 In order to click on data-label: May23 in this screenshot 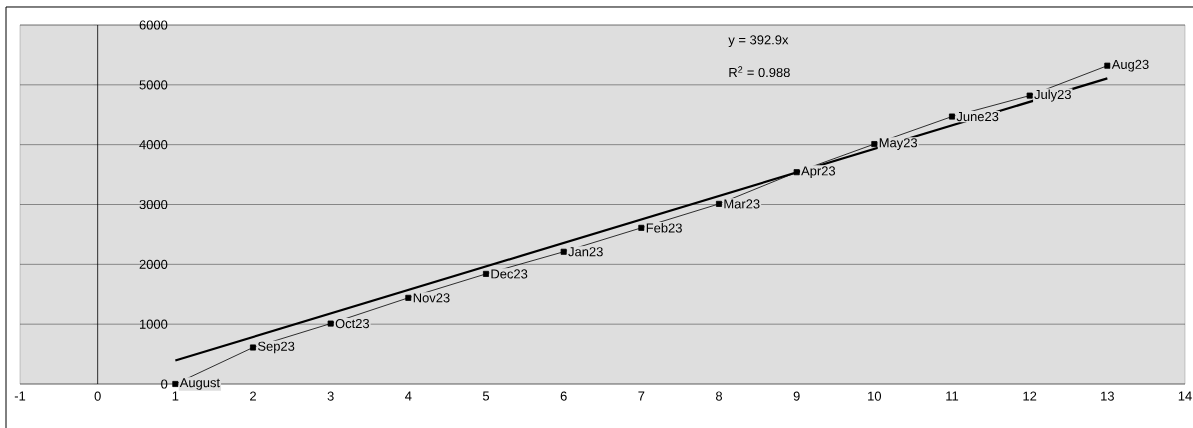, I will do `click(898, 144)`.